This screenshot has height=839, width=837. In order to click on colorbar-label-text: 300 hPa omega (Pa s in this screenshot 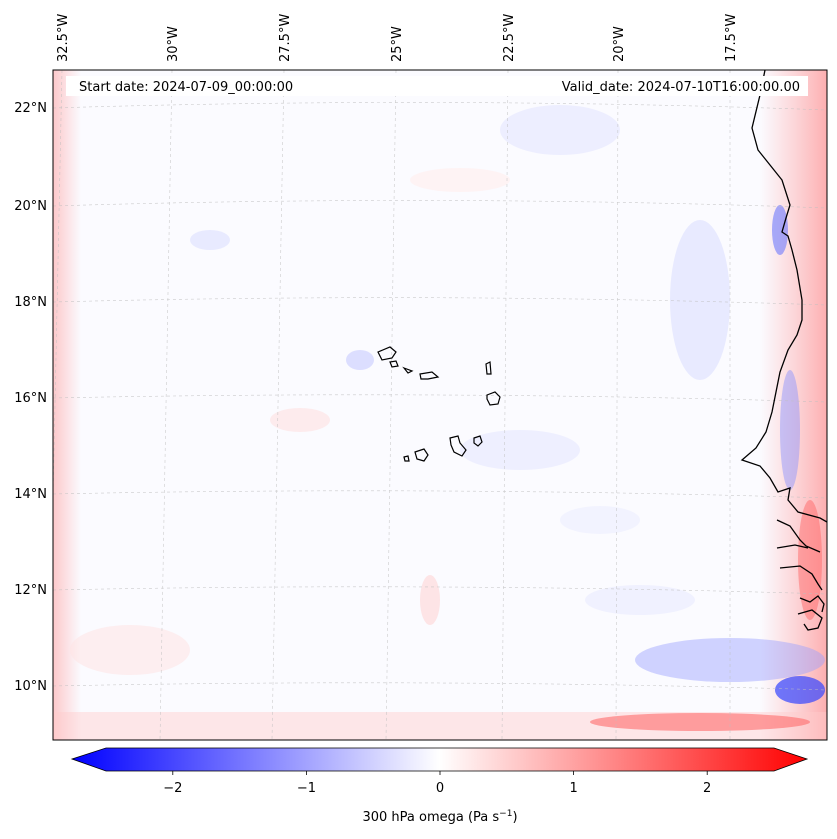, I will do `click(430, 817)`.